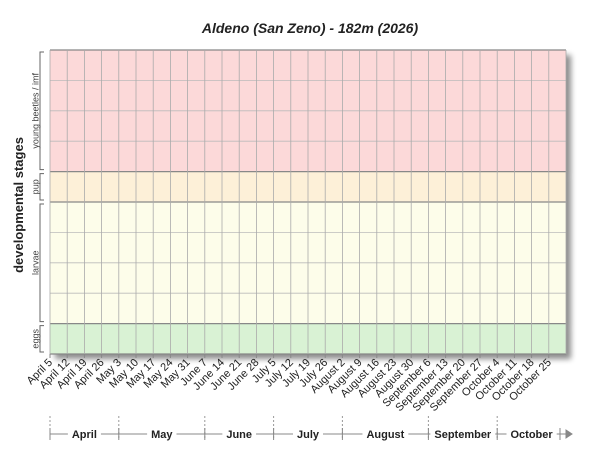  What do you see at coordinates (566, 434) in the screenshot?
I see `month-arrow` at bounding box center [566, 434].